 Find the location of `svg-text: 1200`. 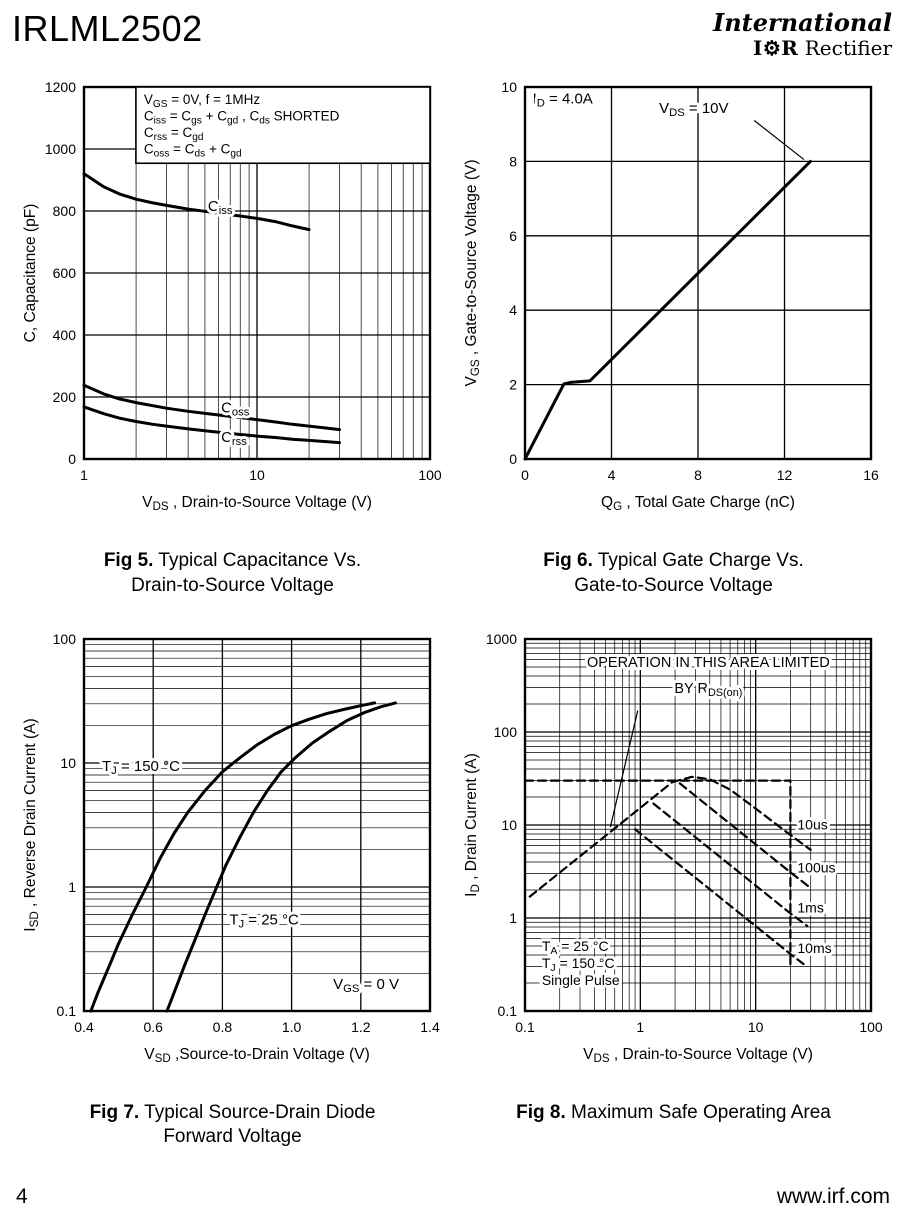

svg-text: 1200 is located at coordinates (59, 87).